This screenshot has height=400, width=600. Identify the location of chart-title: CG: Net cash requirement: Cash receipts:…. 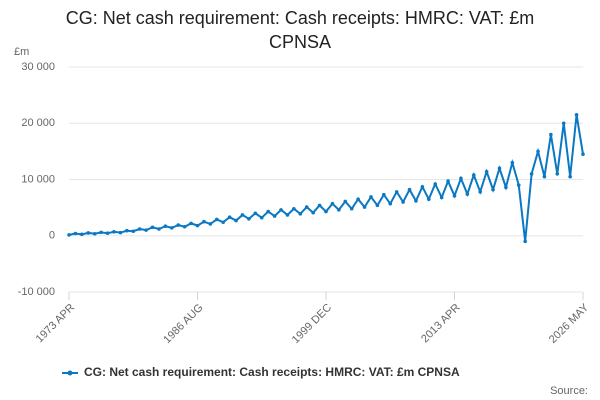
(300, 30).